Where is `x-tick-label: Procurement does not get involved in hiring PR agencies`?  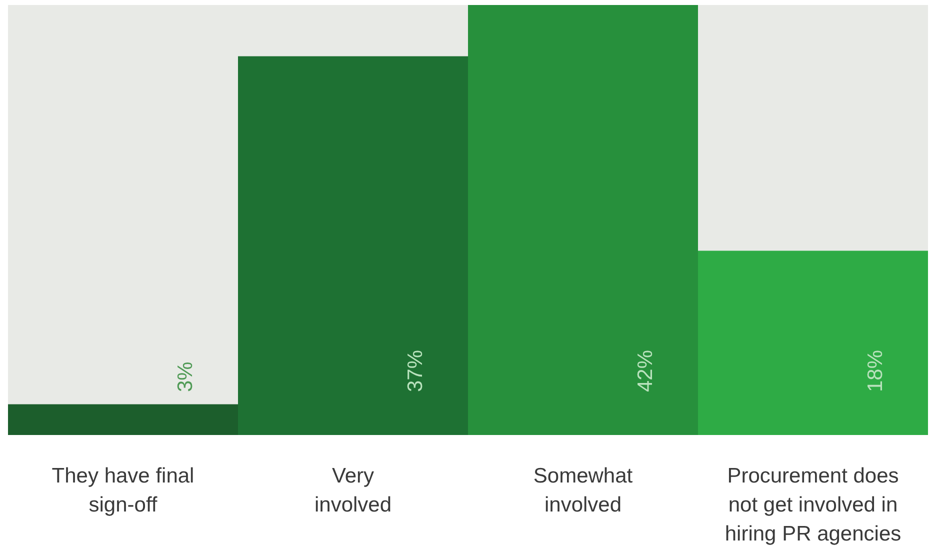 x-tick-label: Procurement does not get involved in hiring PR agencies is located at coordinates (813, 505).